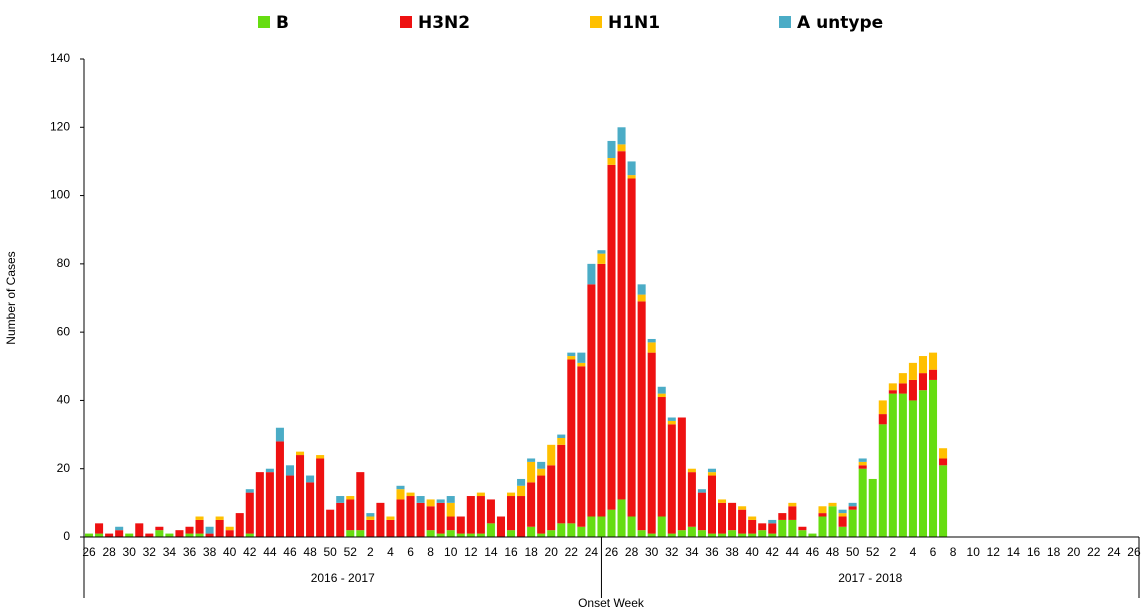 The image size is (1144, 612). What do you see at coordinates (692, 552) in the screenshot?
I see `x-tick-label: 34` at bounding box center [692, 552].